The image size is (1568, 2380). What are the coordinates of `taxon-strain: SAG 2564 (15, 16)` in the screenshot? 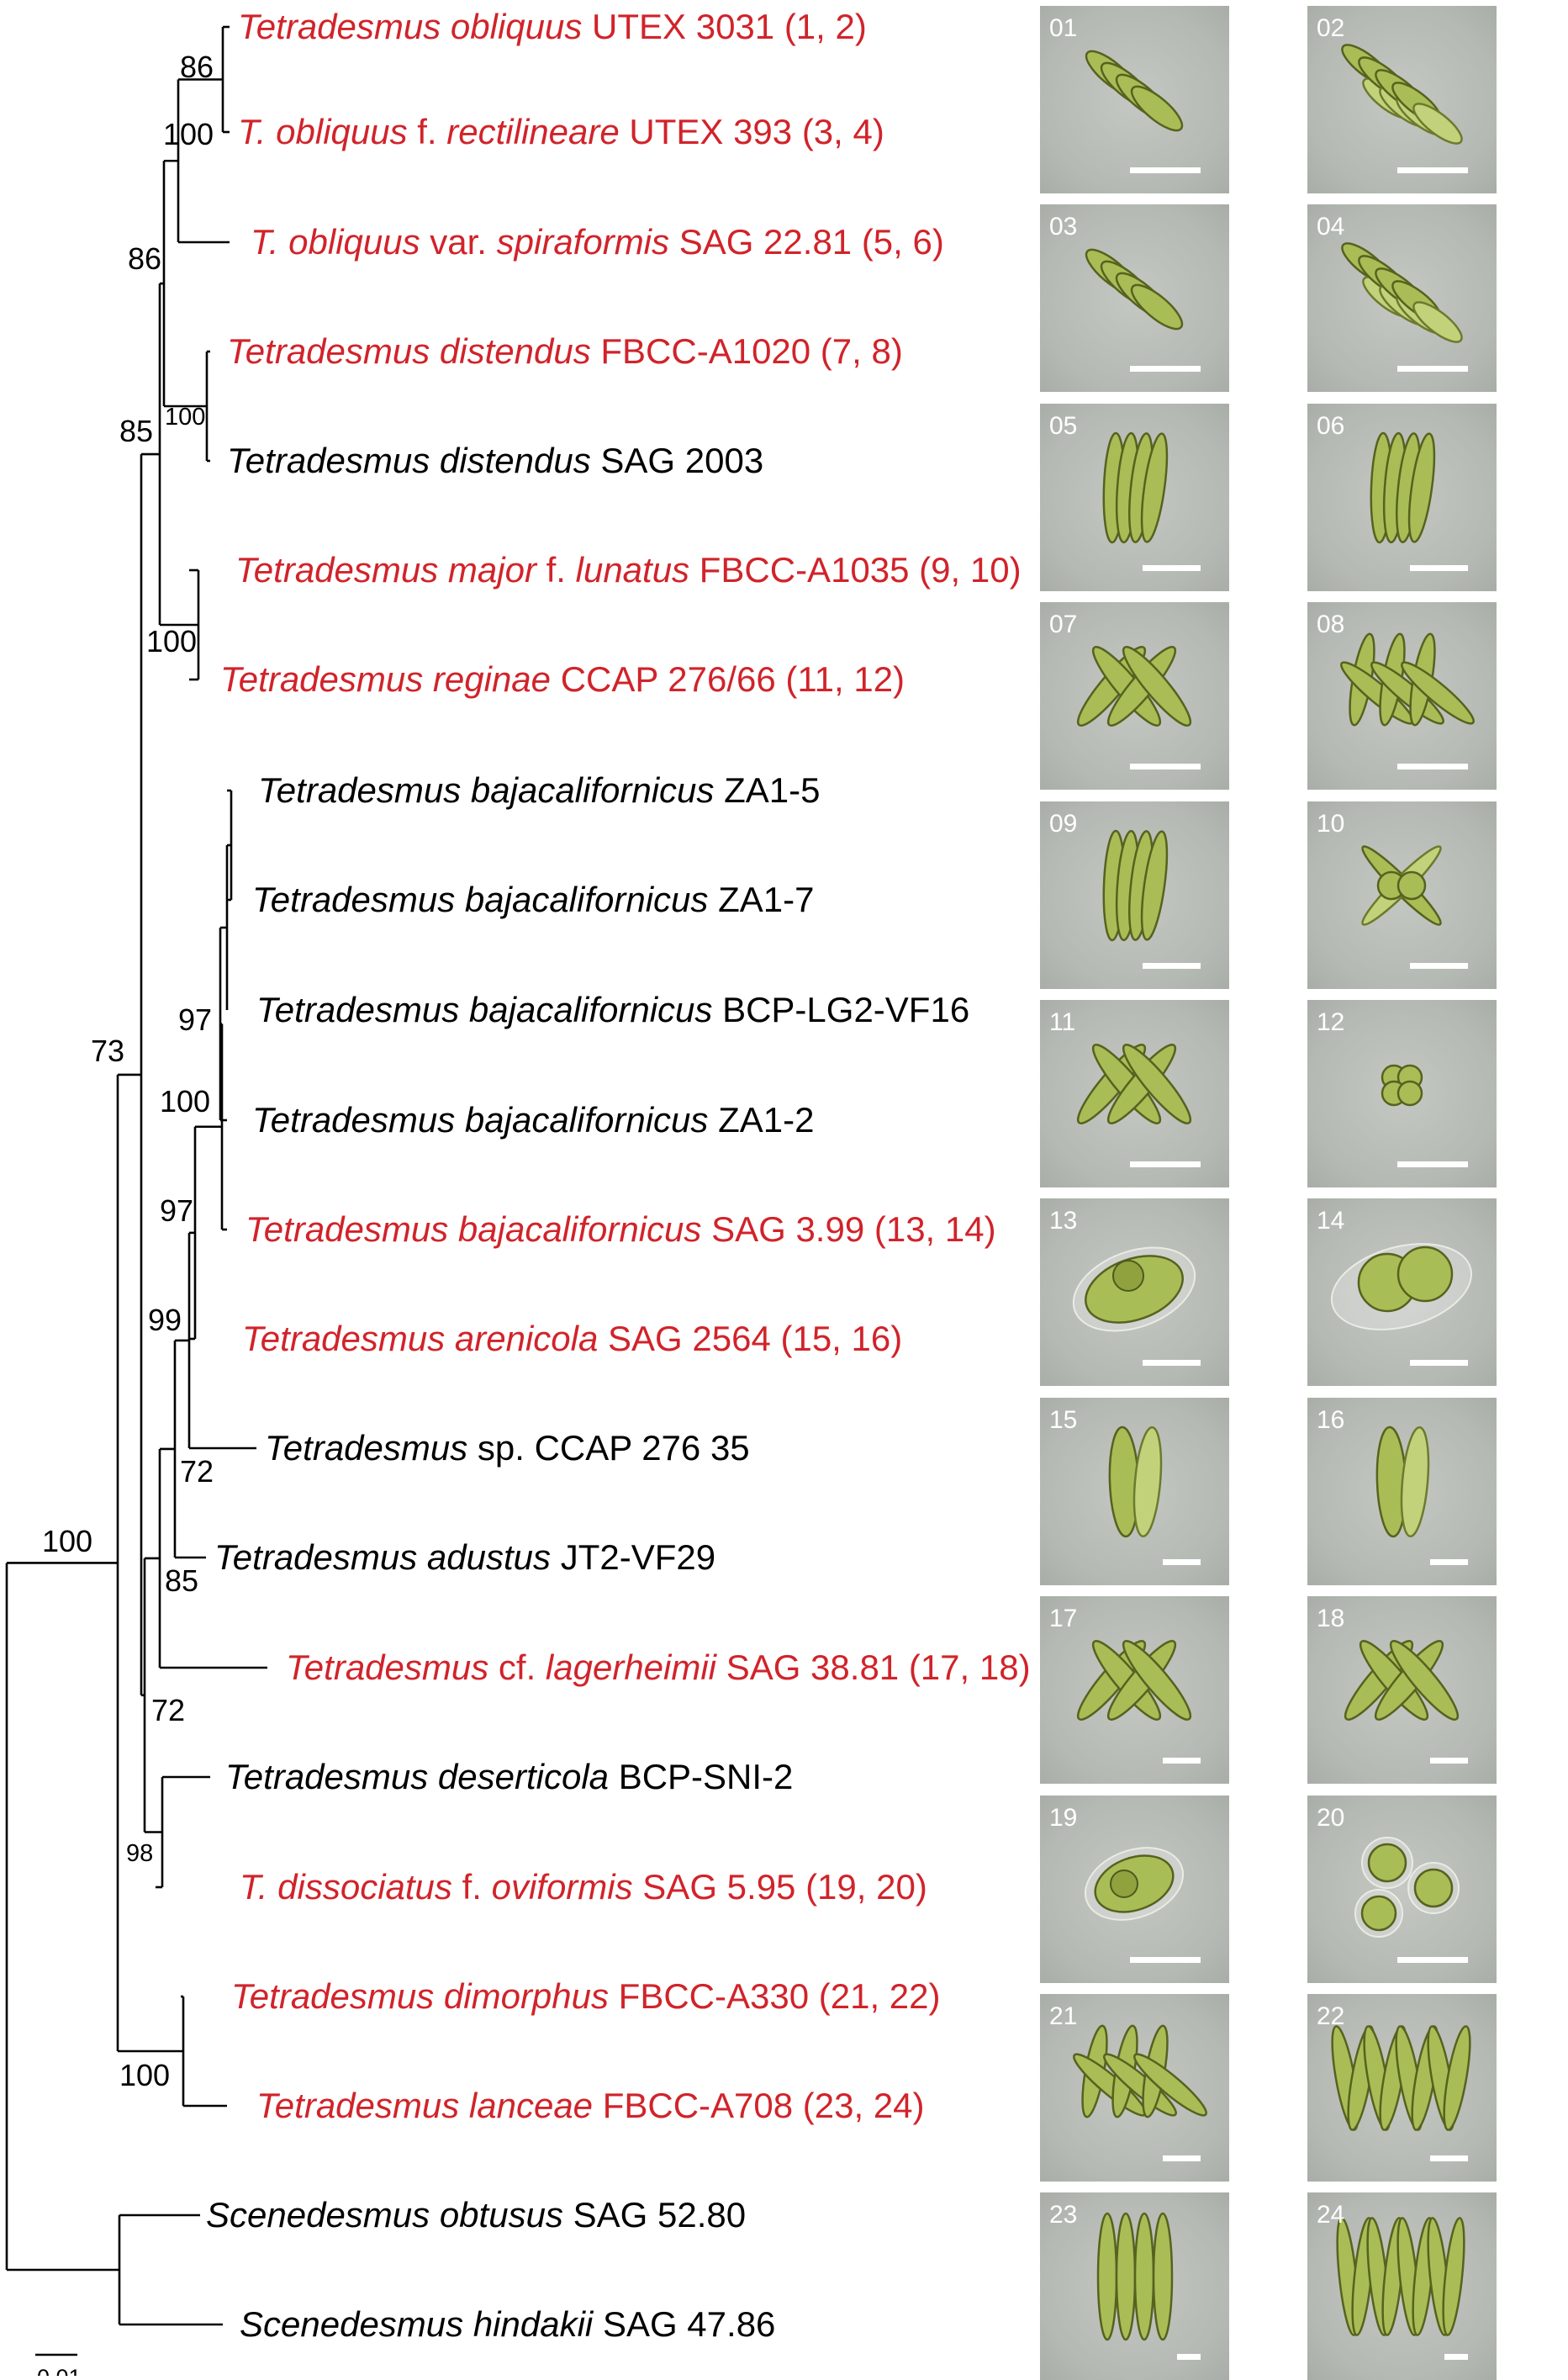 It's located at (755, 1338).